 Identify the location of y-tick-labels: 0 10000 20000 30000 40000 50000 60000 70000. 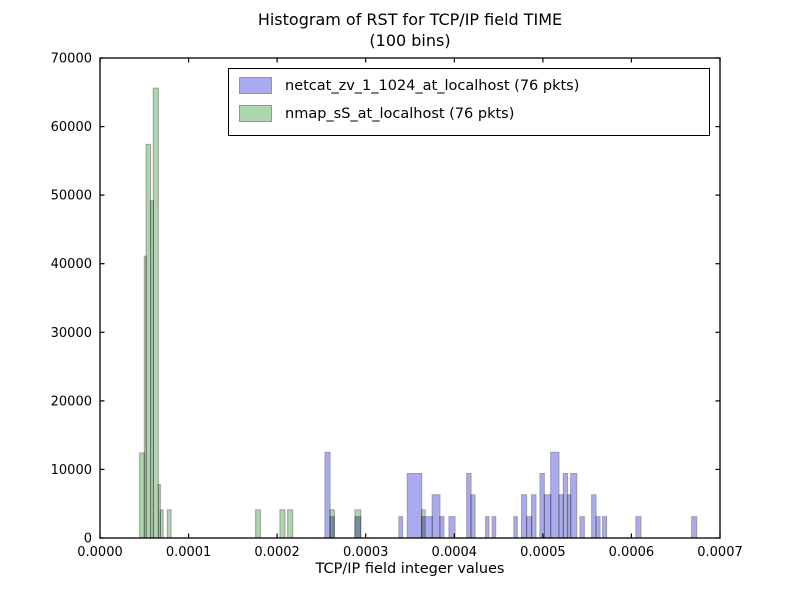
(71, 299).